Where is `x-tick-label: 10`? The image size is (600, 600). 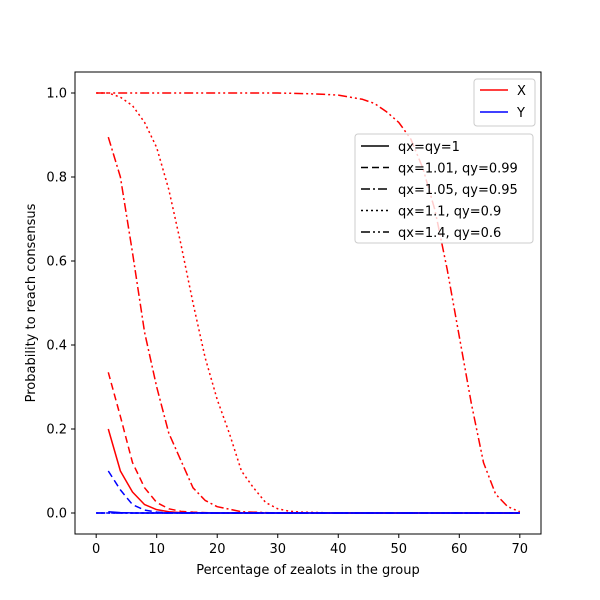 x-tick-label: 10 is located at coordinates (156, 549).